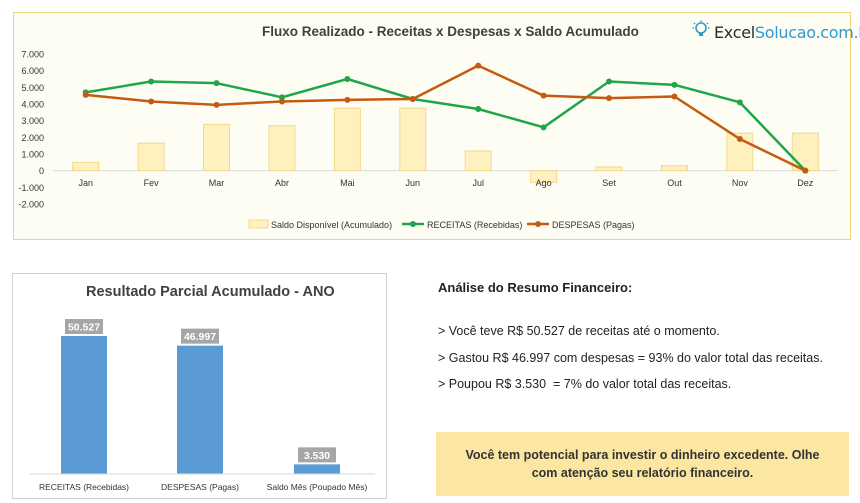  Describe the element at coordinates (84, 487) in the screenshot. I see `summary-category-label: RECEITAS (Recebidas)` at that location.